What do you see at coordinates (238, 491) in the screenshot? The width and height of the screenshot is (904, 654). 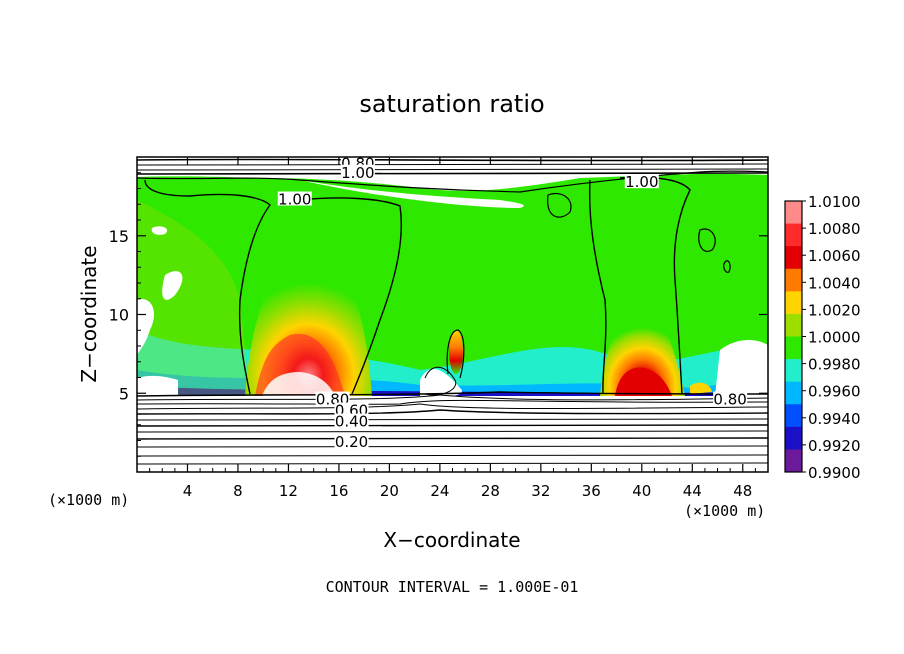 I see `x-tick-label: 8` at bounding box center [238, 491].